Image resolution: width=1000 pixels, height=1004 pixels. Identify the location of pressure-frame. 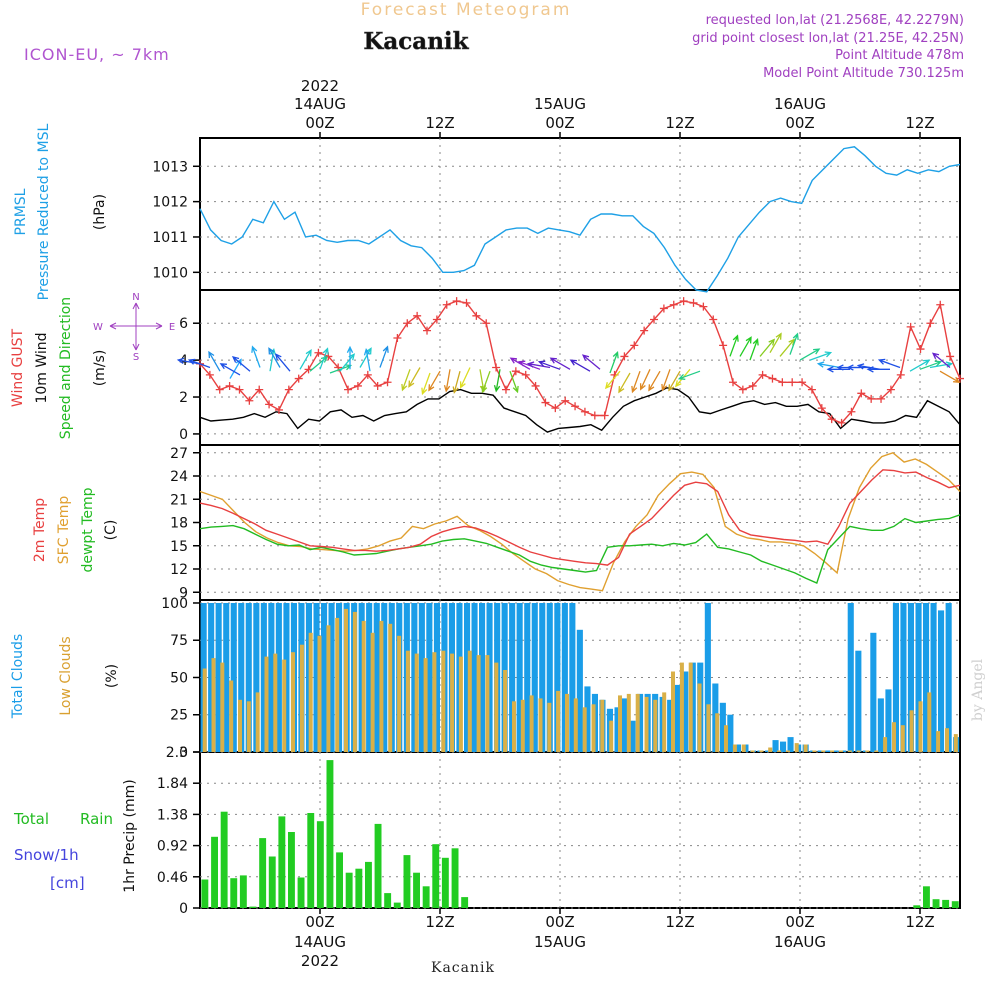
(580, 214).